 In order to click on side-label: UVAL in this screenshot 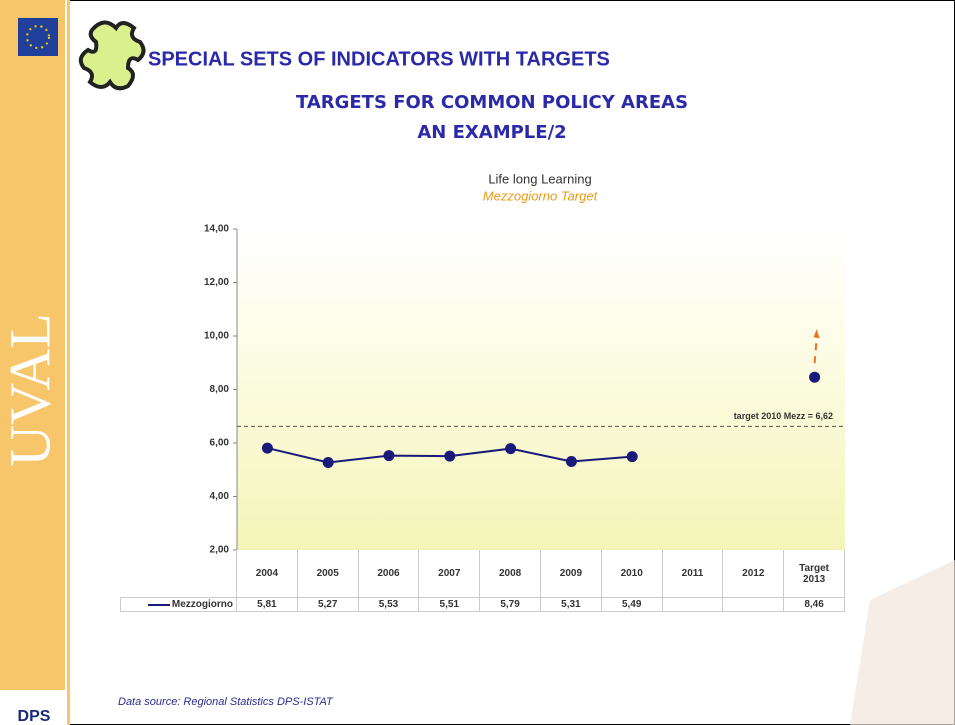, I will do `click(31, 390)`.